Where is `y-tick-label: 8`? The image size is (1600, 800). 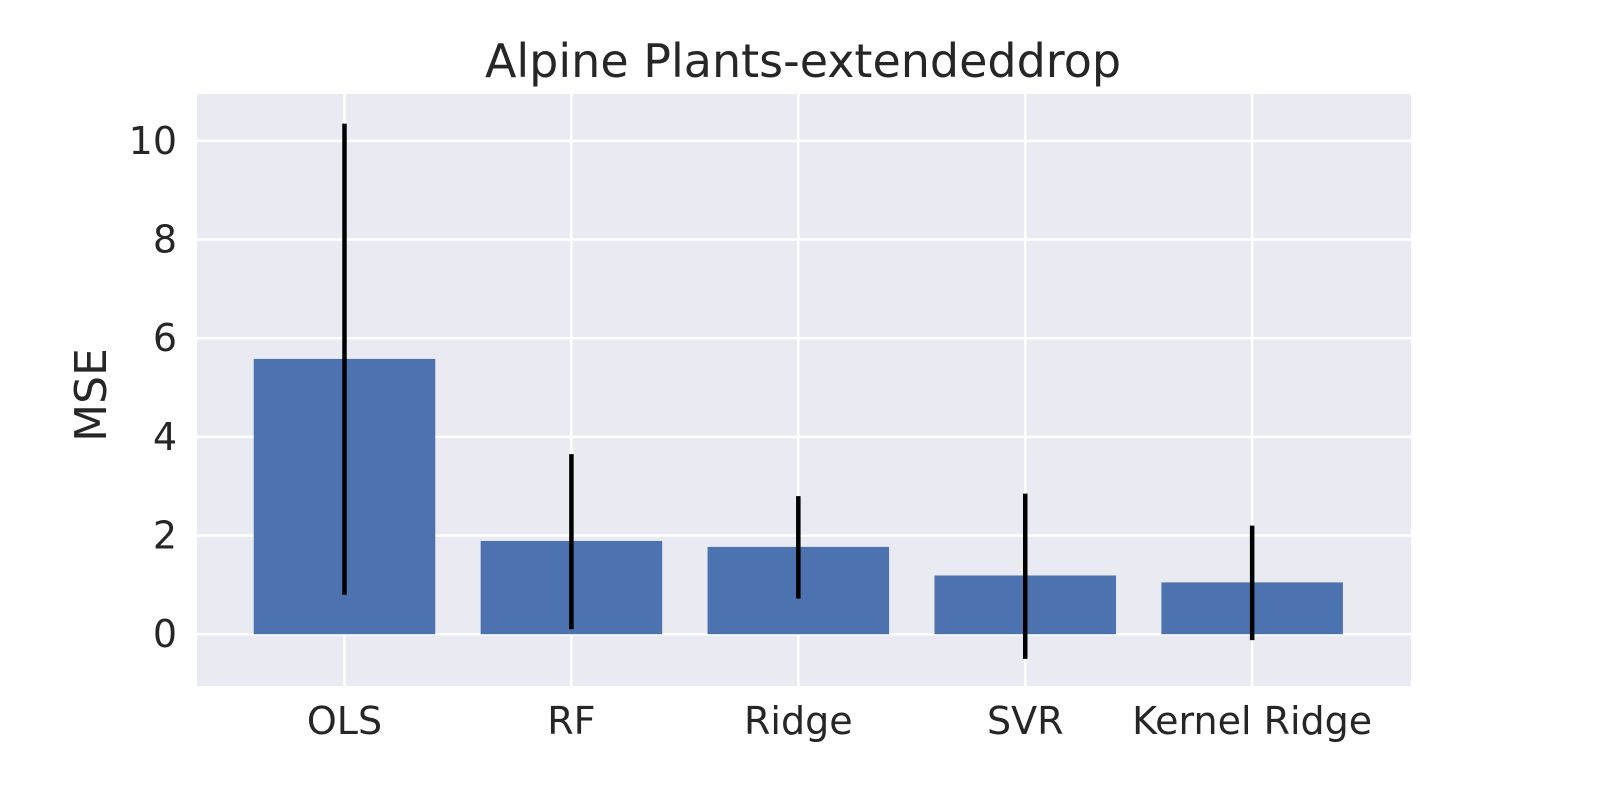
y-tick-label: 8 is located at coordinates (165, 240).